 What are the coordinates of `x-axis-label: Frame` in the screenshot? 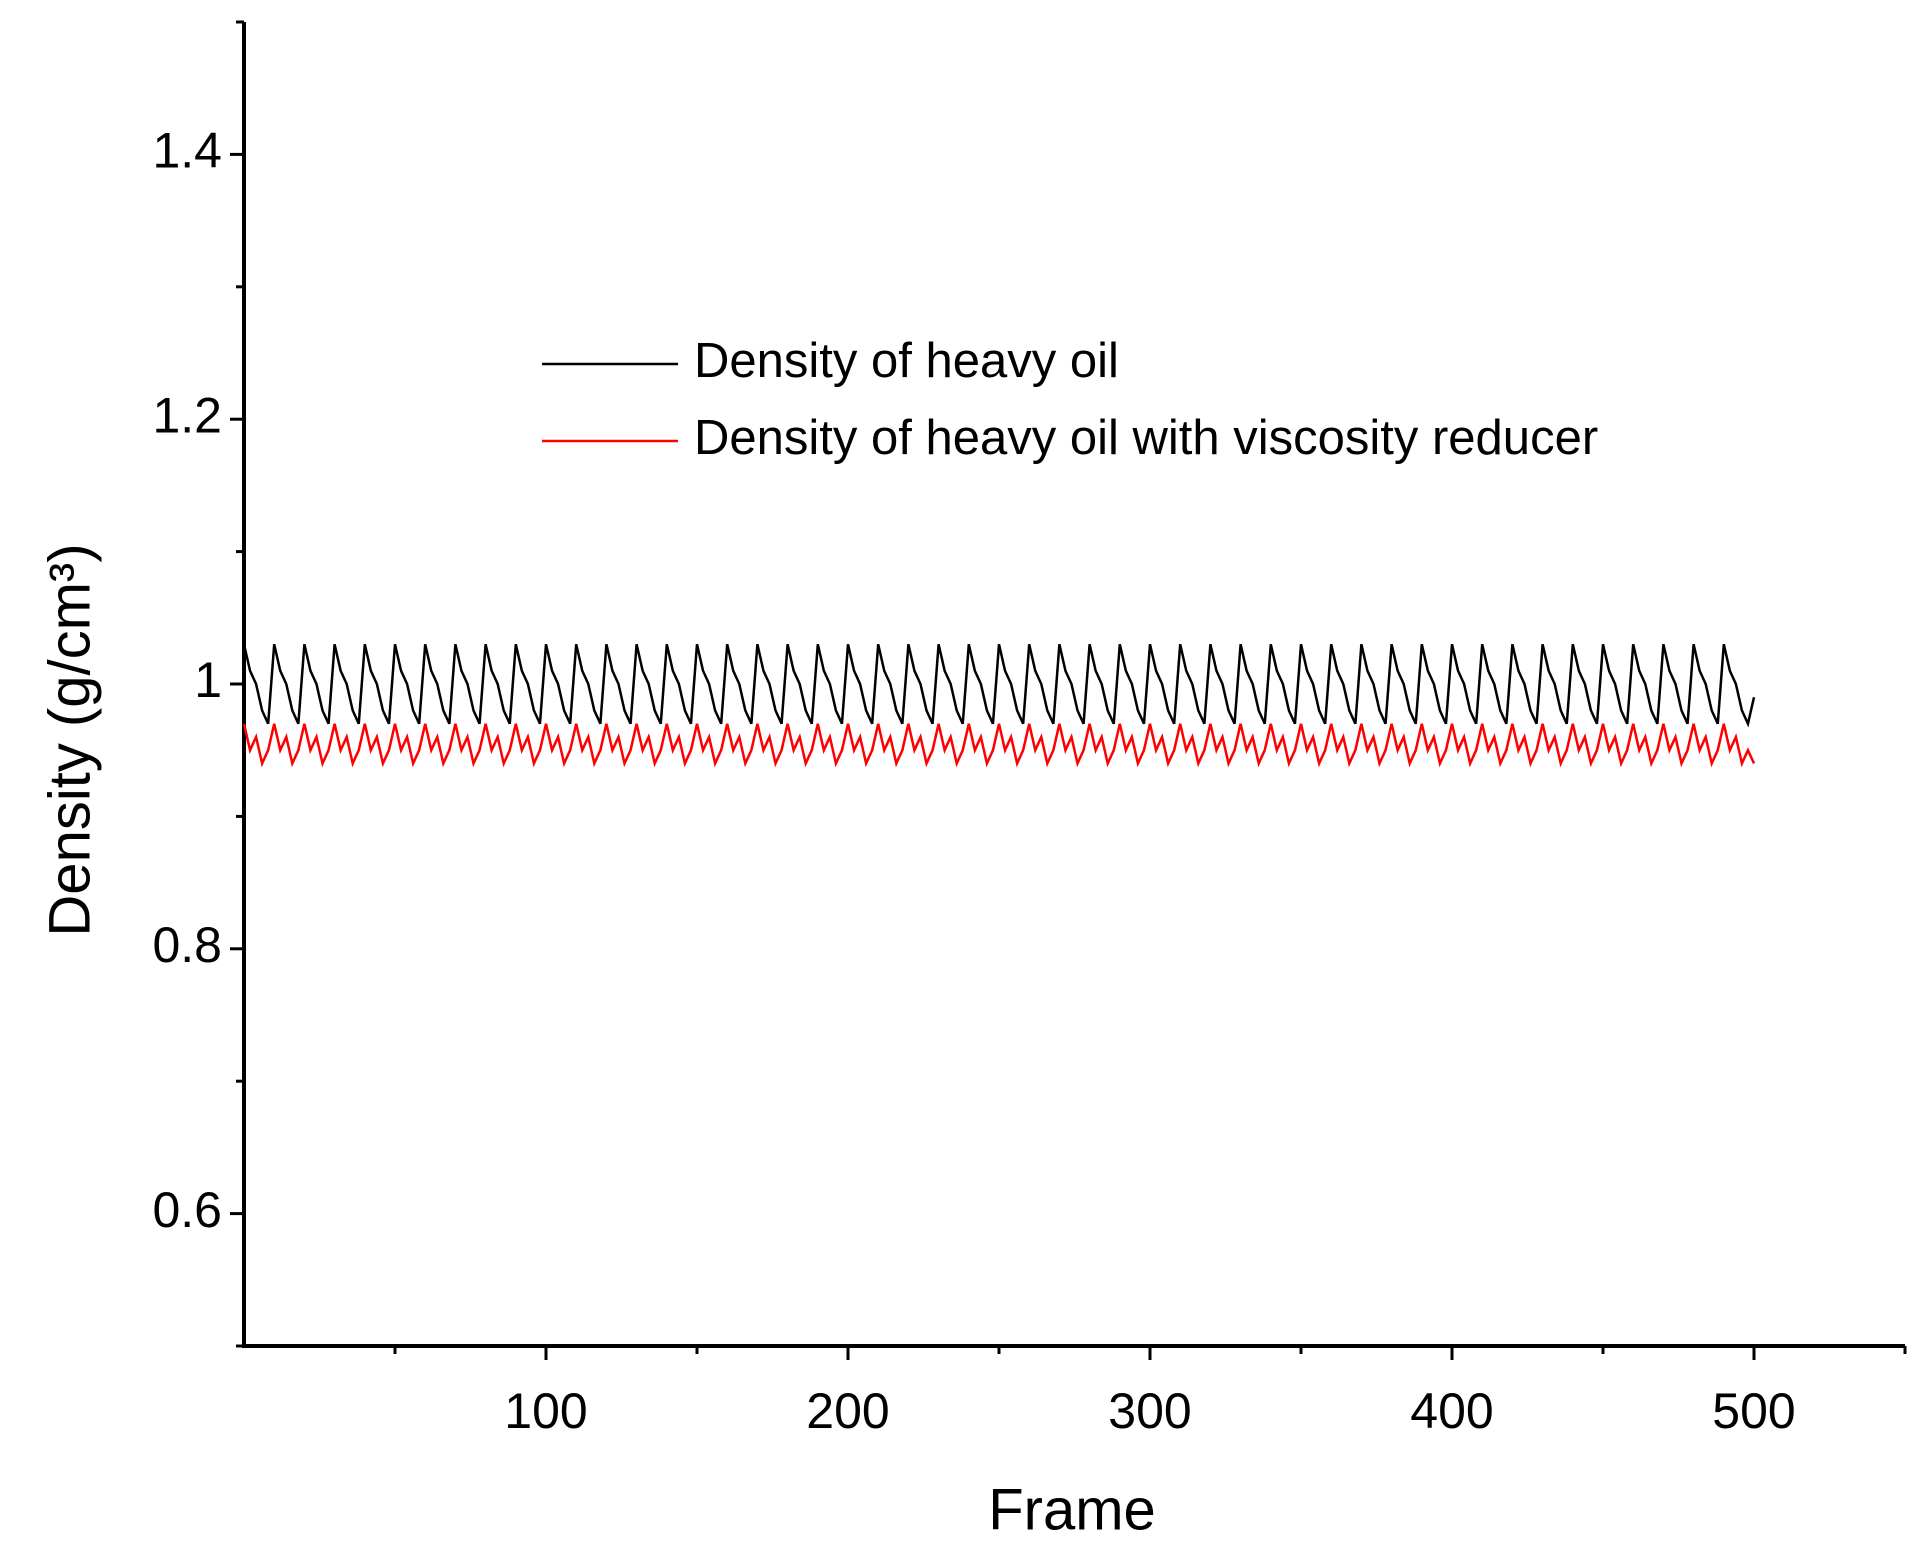 It's located at (1072, 1509).